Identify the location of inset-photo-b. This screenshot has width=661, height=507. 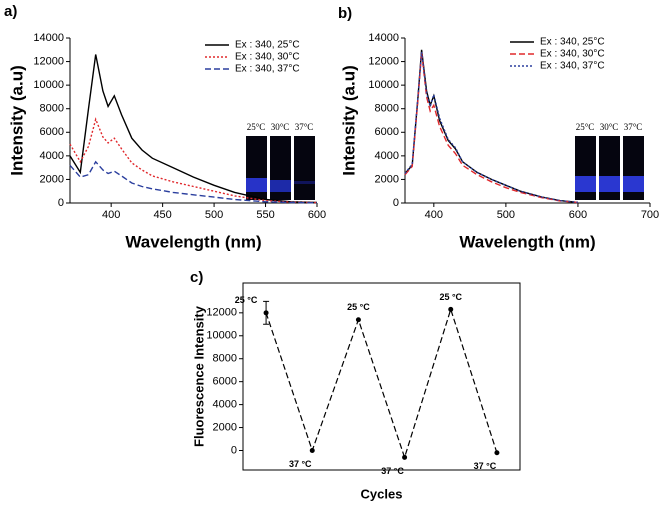
(609, 168).